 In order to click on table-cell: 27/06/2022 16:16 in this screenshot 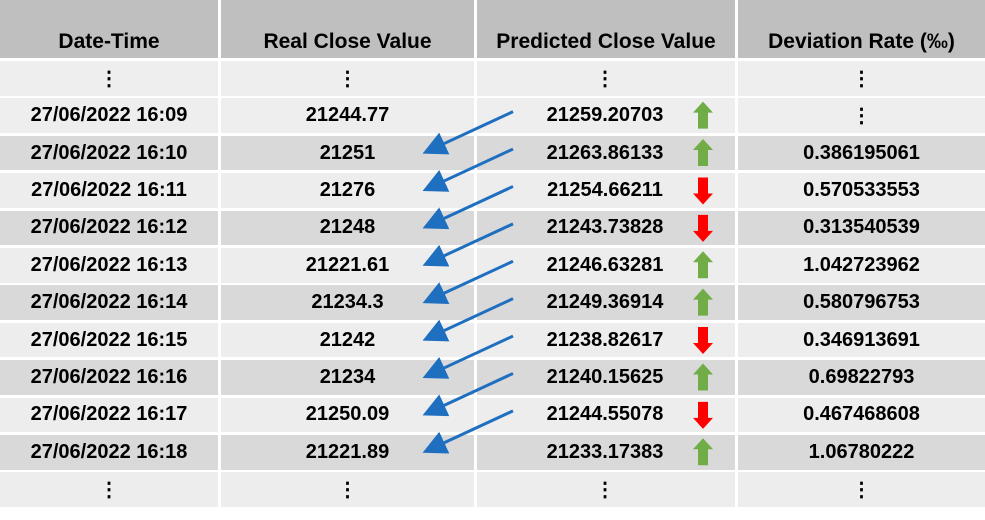, I will do `click(109, 377)`.